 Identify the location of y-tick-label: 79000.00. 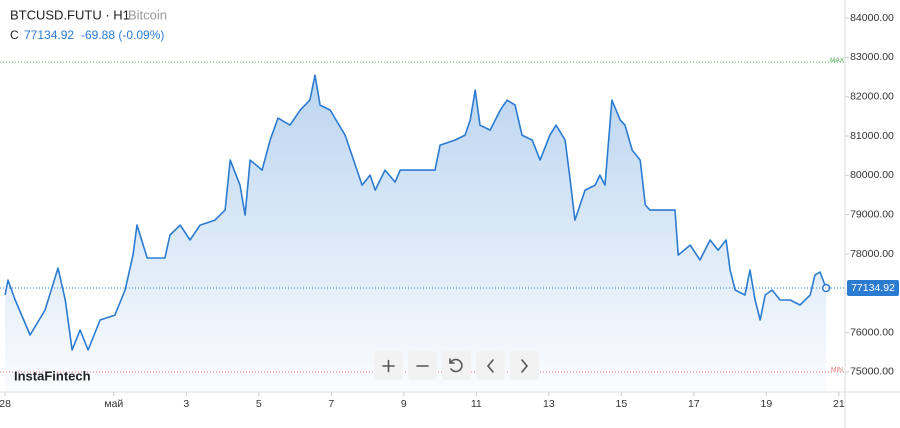
(872, 214).